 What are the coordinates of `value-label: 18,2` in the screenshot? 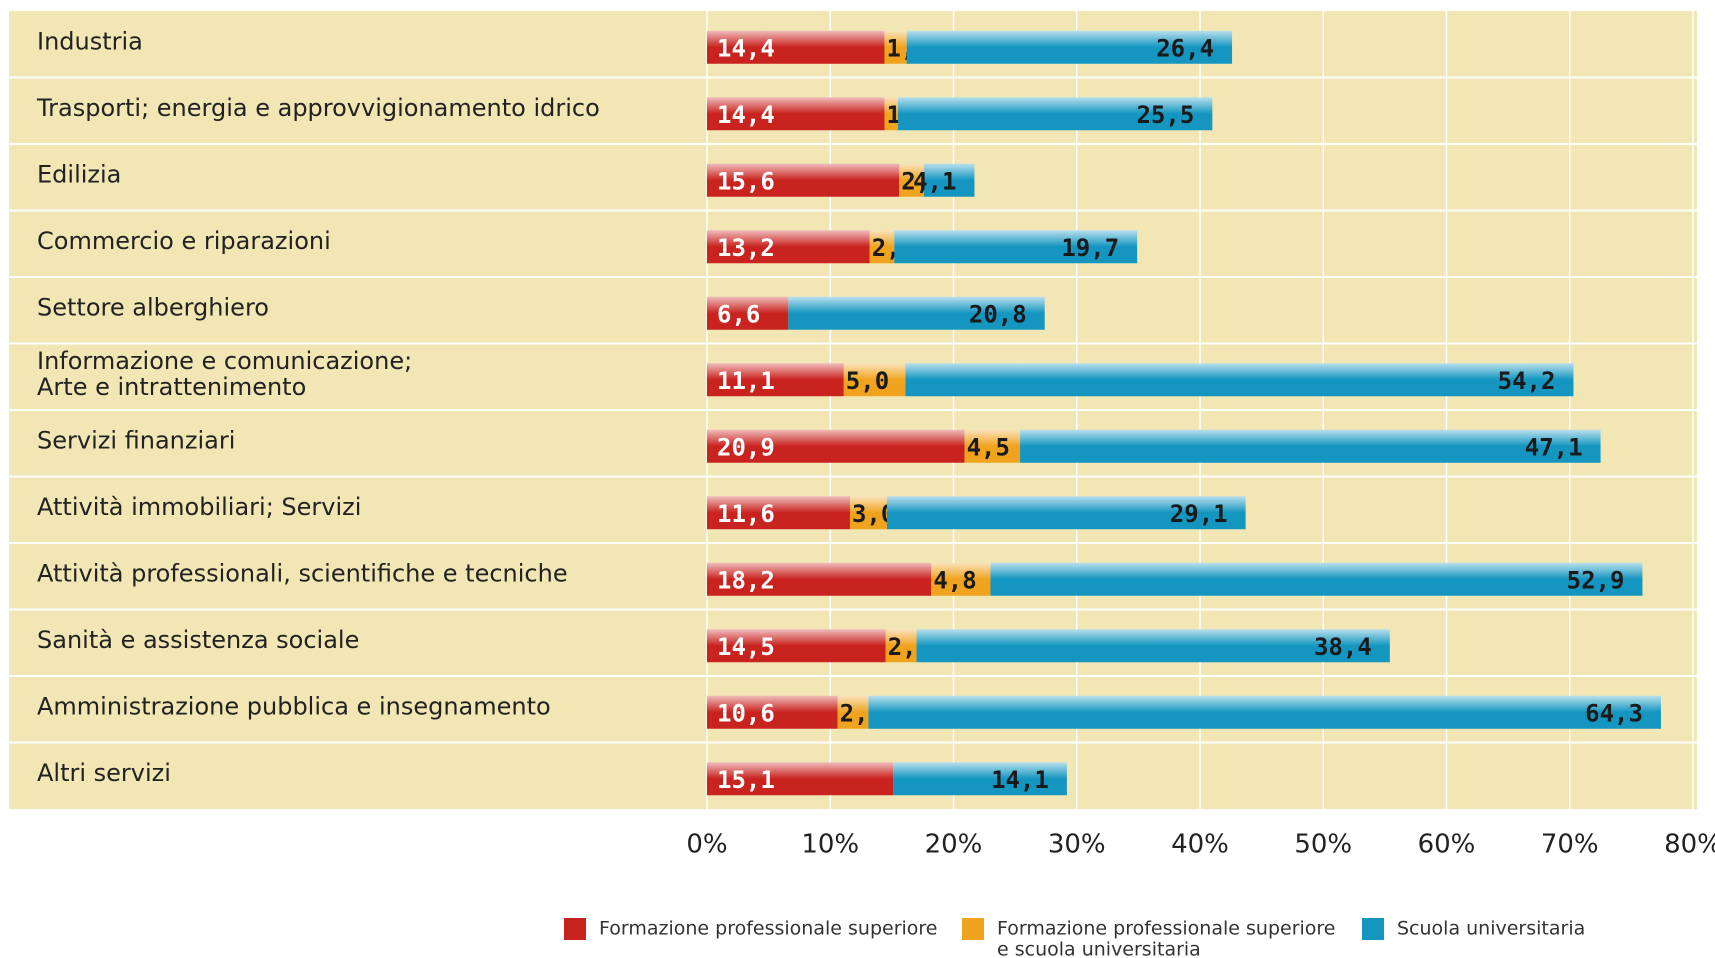 It's located at (746, 580).